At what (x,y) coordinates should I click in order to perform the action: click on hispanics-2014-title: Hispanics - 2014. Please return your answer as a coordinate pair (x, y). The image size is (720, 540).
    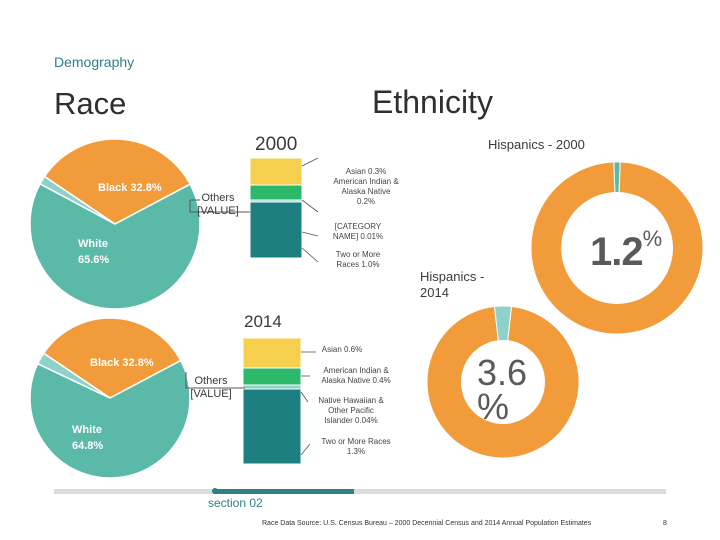
    Looking at the image, I should click on (452, 284).